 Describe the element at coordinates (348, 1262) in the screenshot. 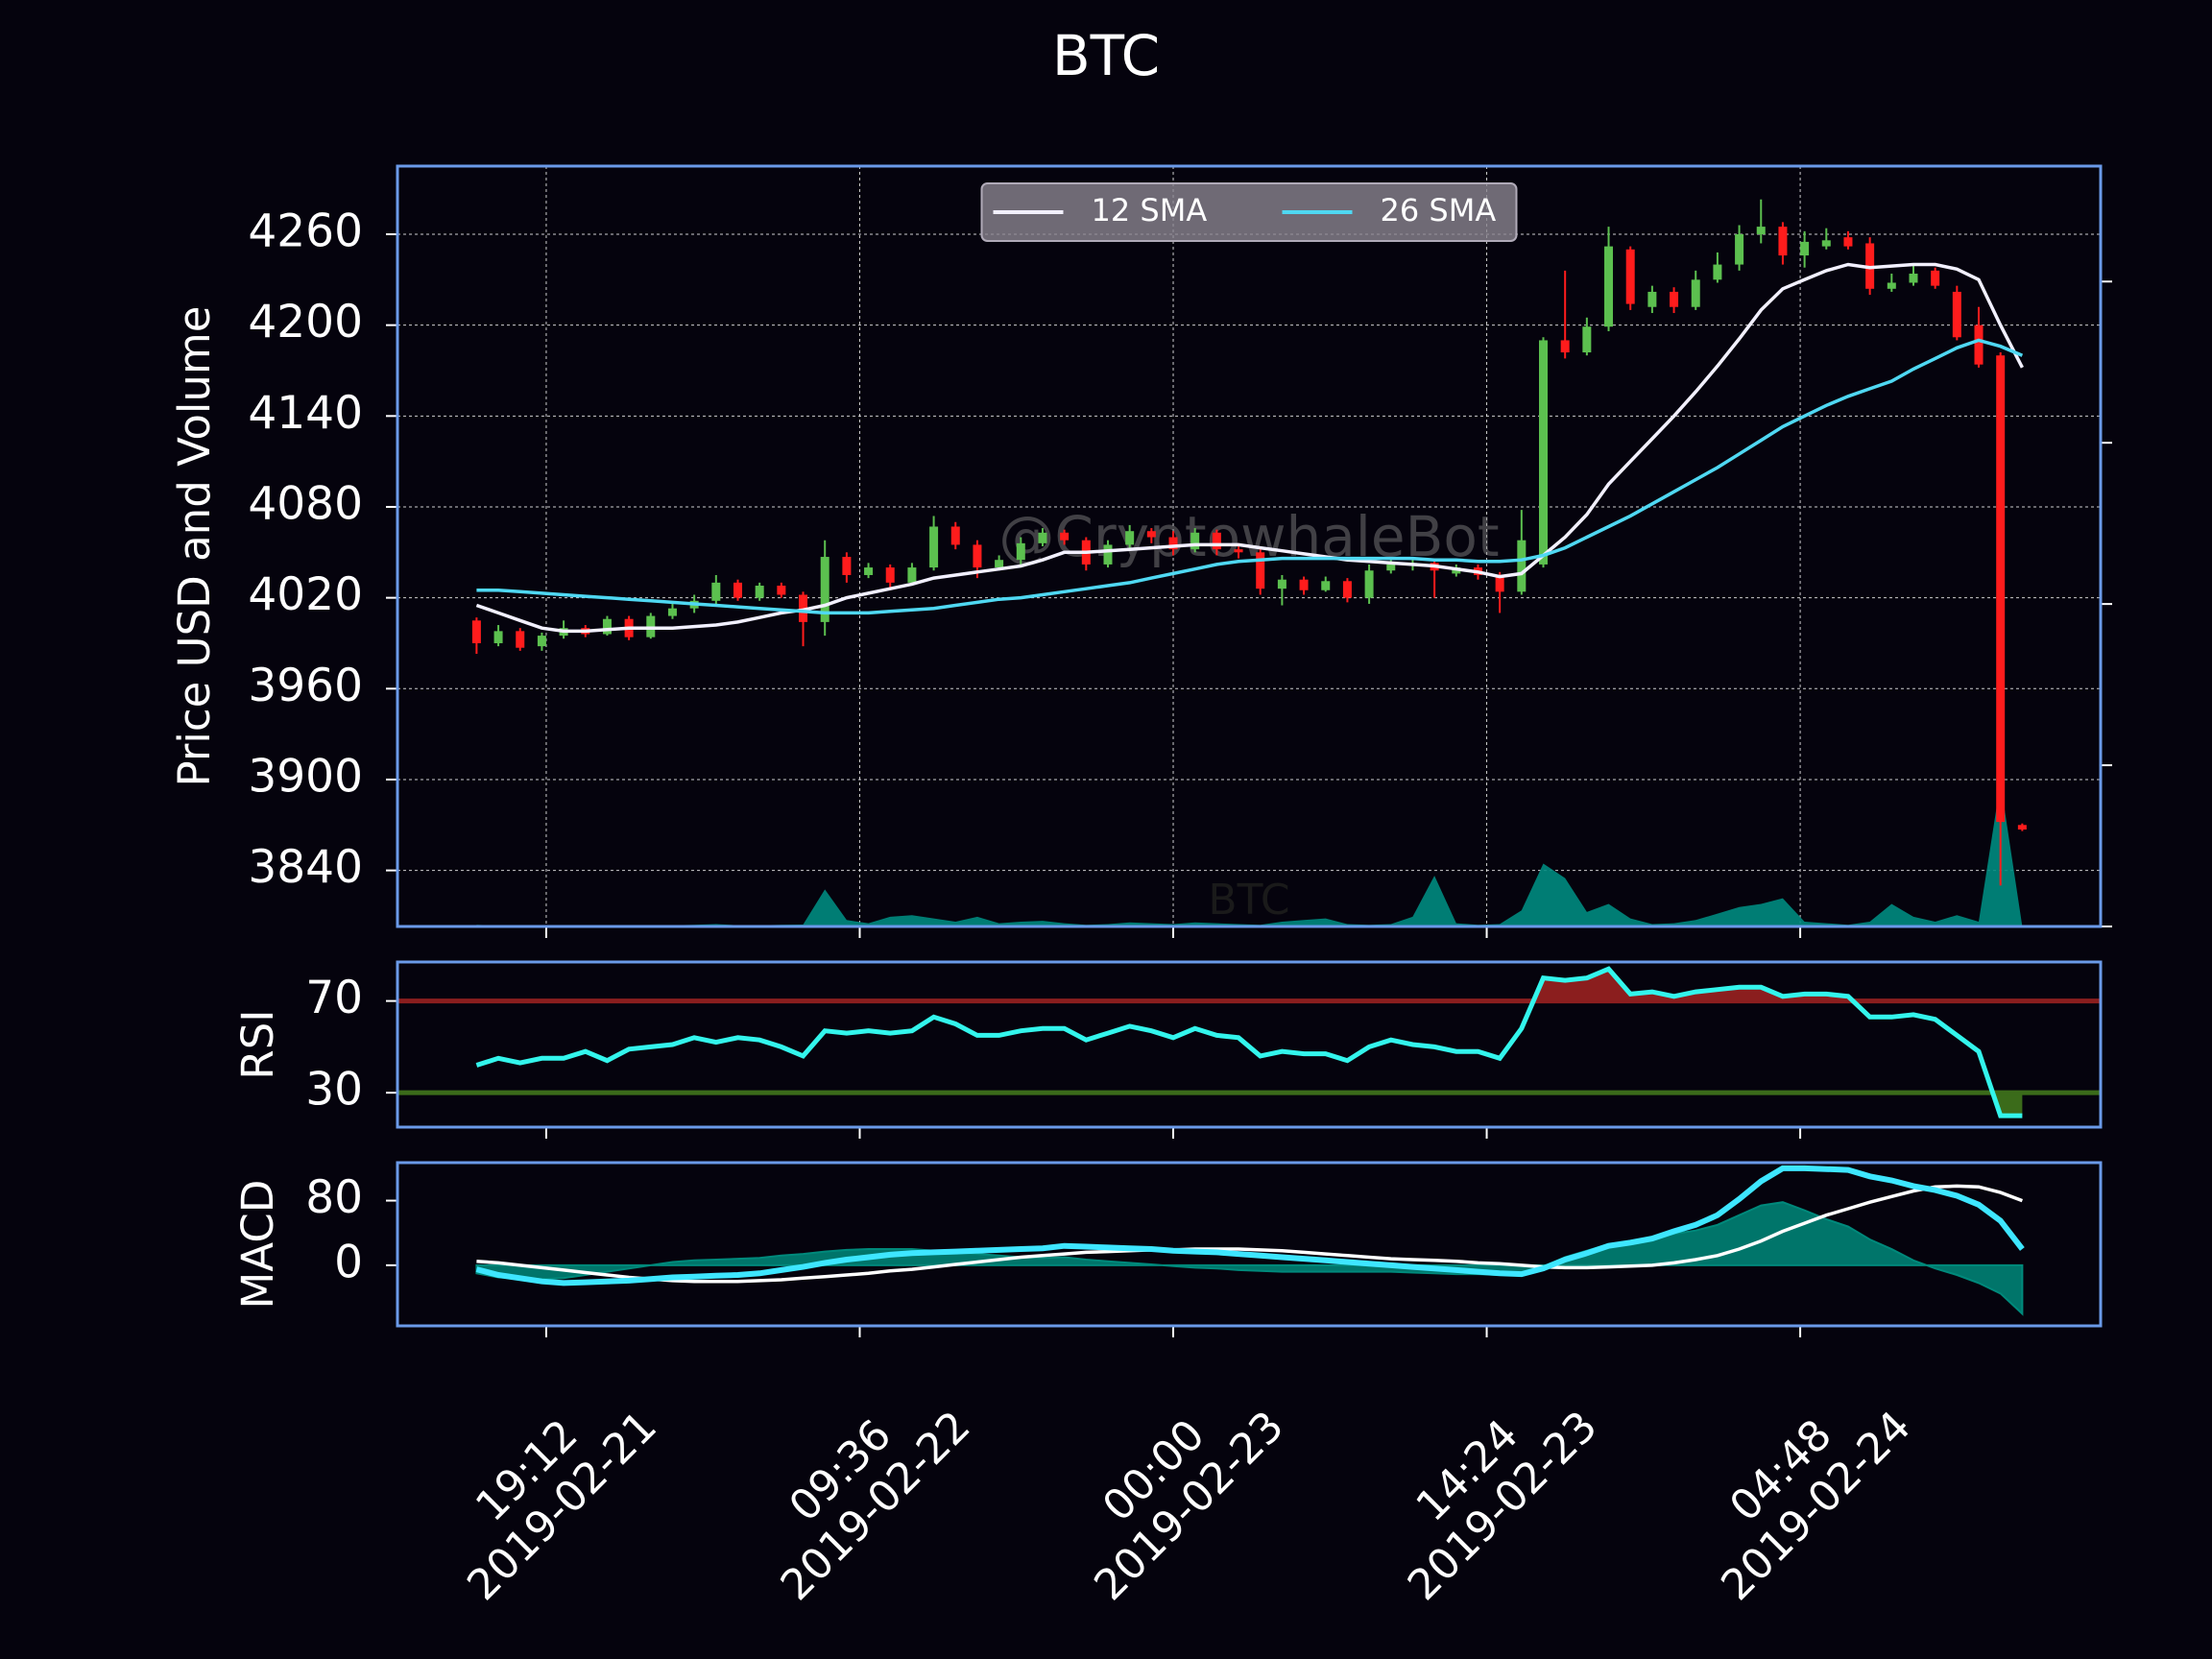

I see `y-tick-label: 0` at that location.